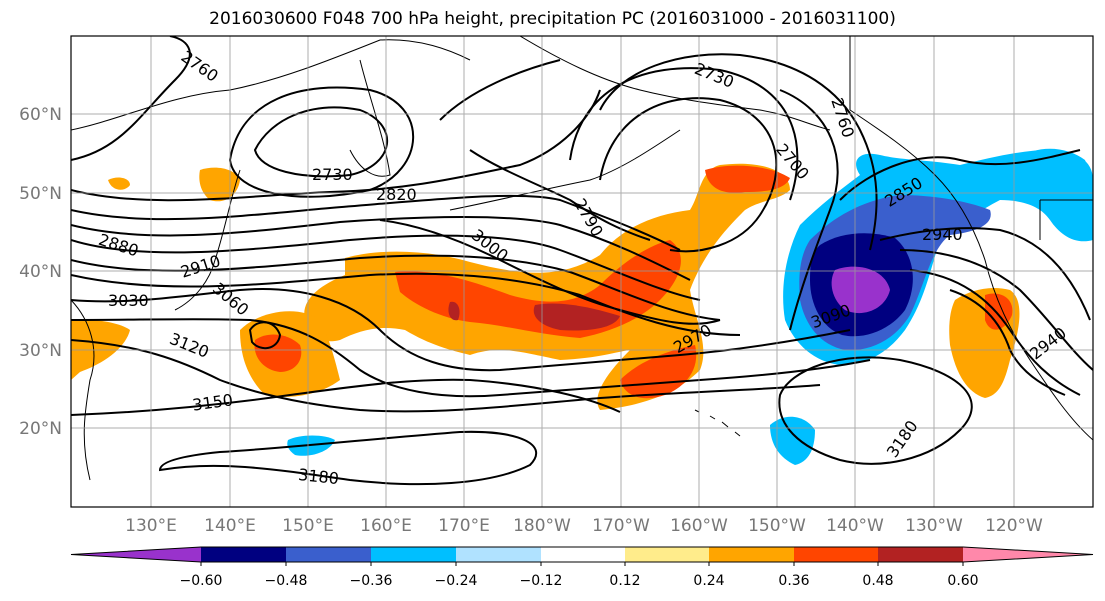 This screenshot has width=1105, height=601. I want to click on contour-label: 2910, so click(200, 266).